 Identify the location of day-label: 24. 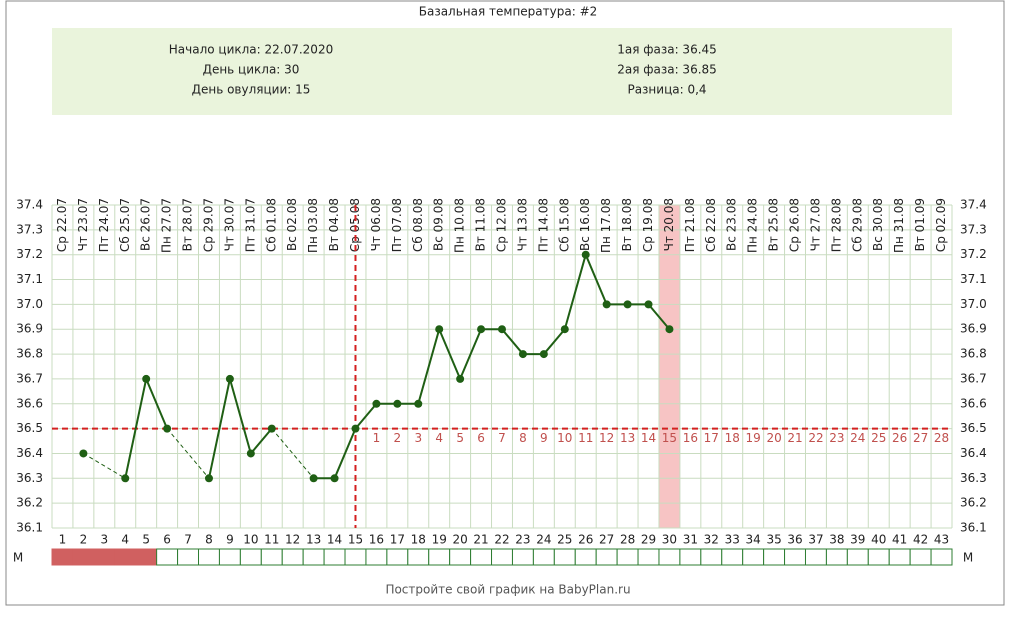
(543, 540).